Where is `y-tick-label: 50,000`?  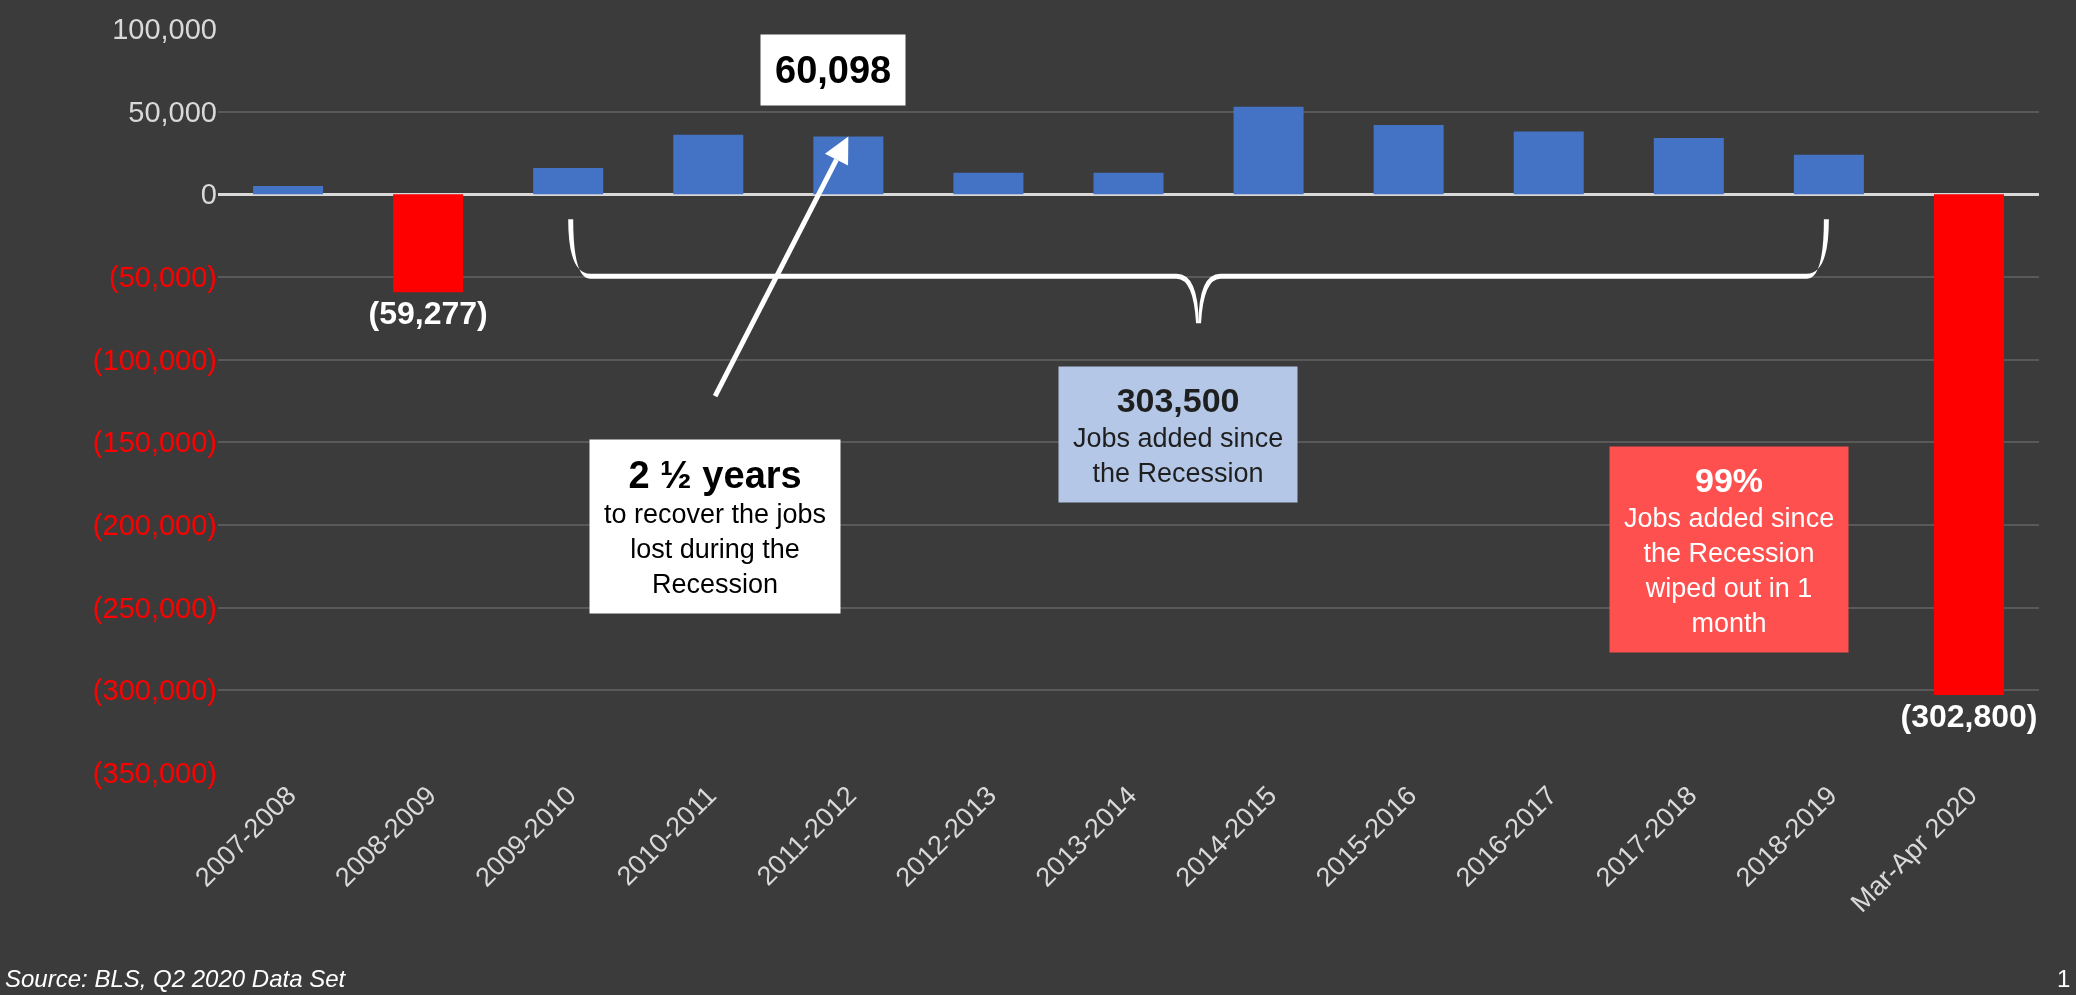 y-tick-label: 50,000 is located at coordinates (172, 111).